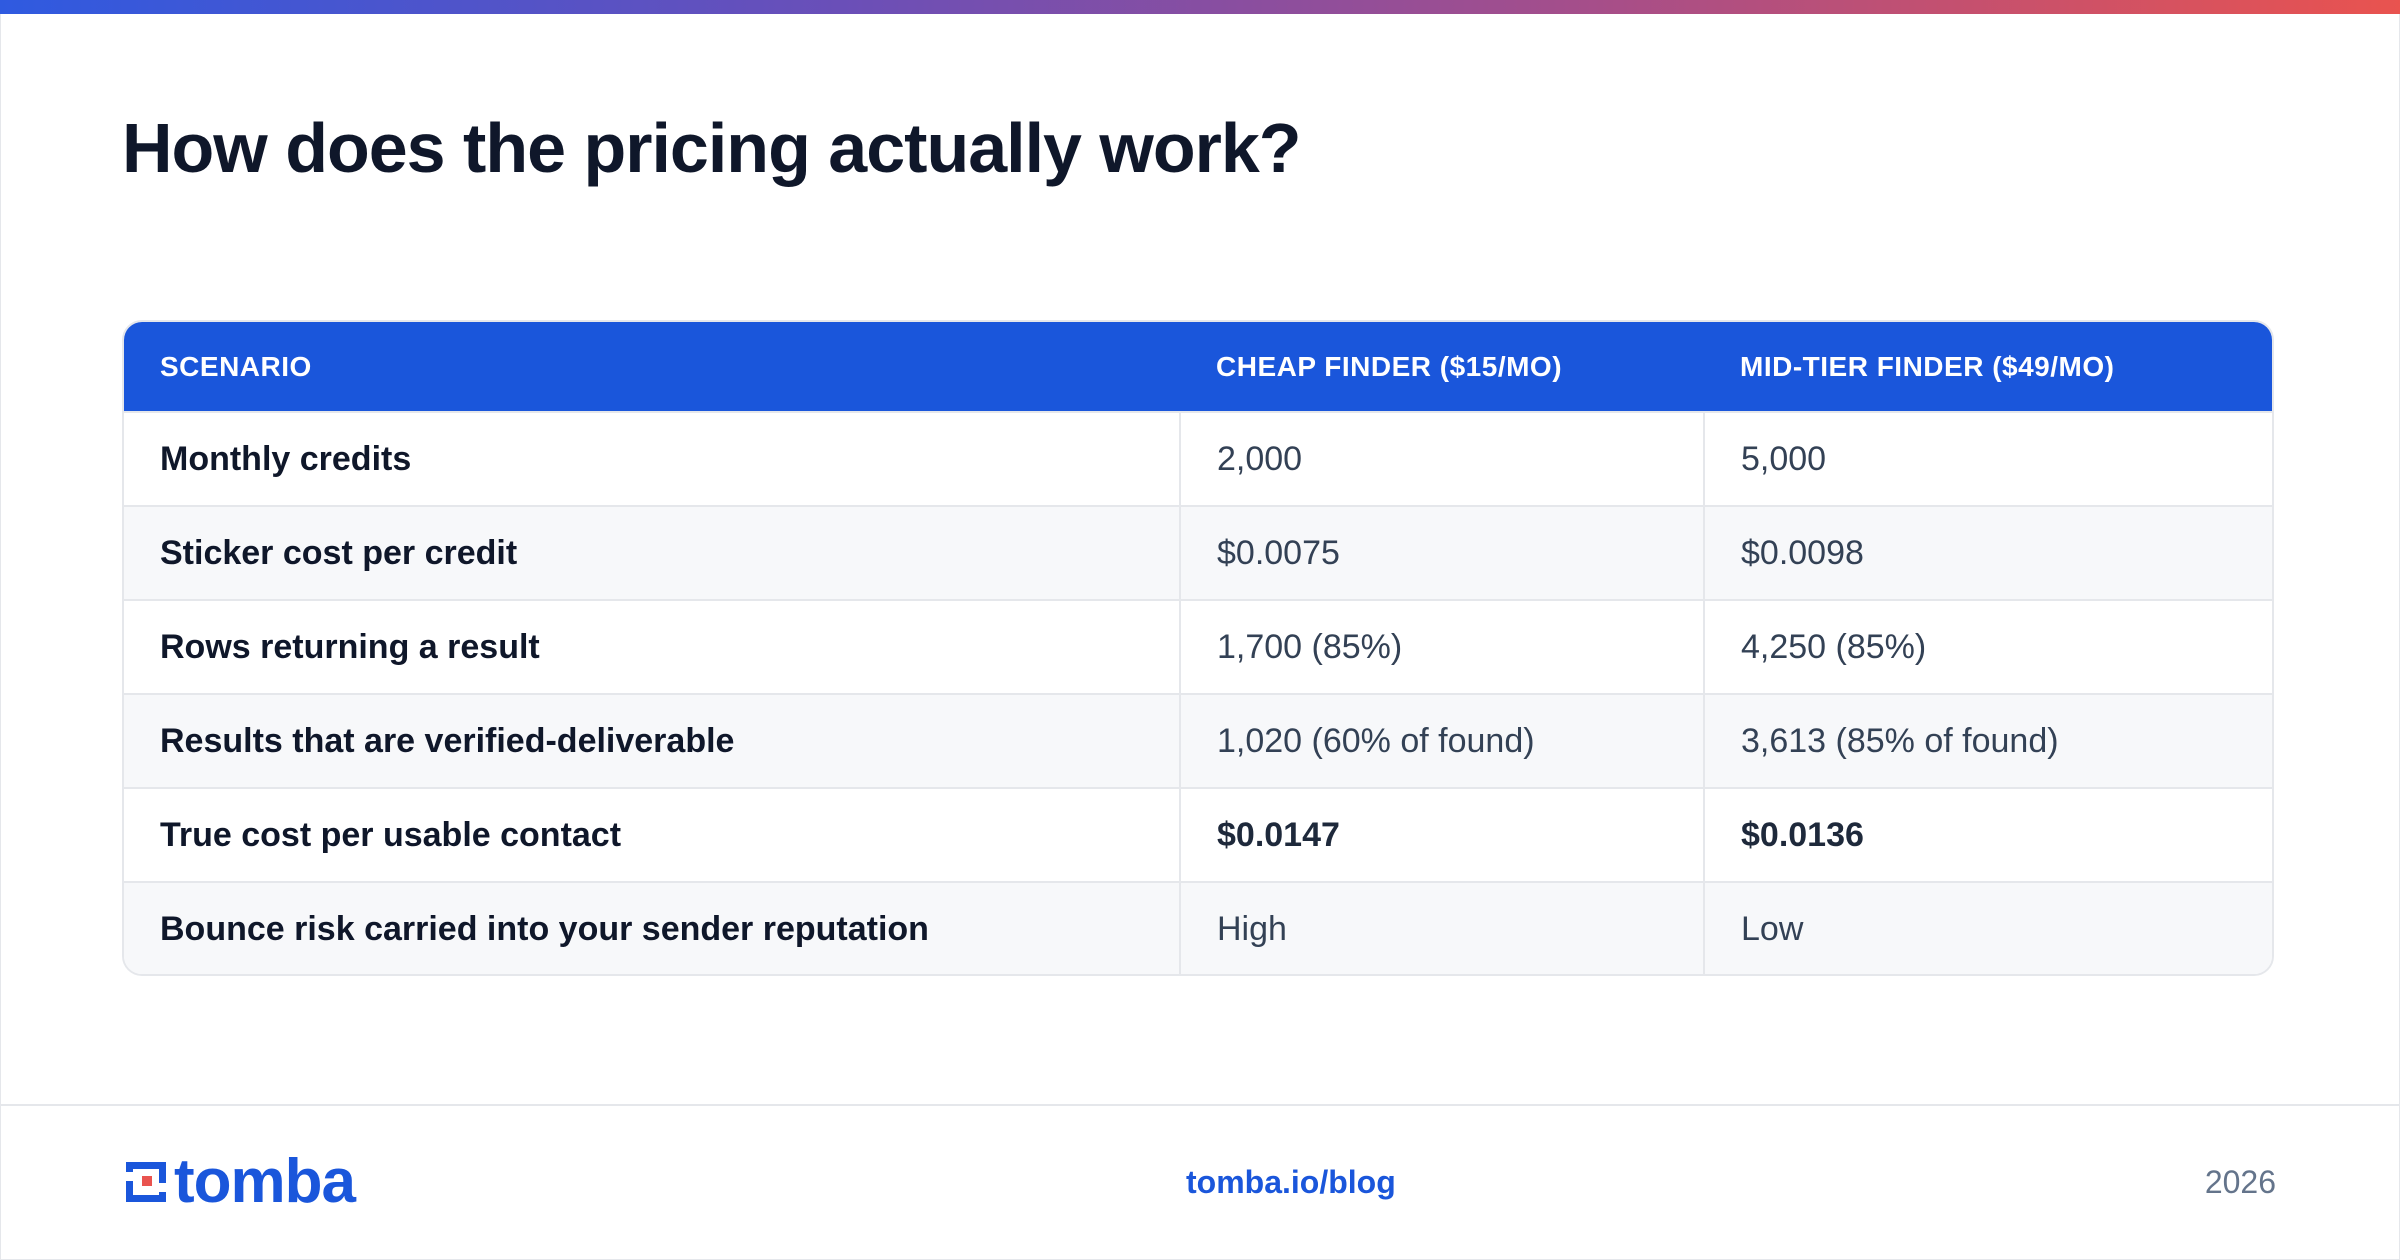 This screenshot has height=1260, width=2400. What do you see at coordinates (1987, 927) in the screenshot?
I see `mid-tier-finder-value: Low` at bounding box center [1987, 927].